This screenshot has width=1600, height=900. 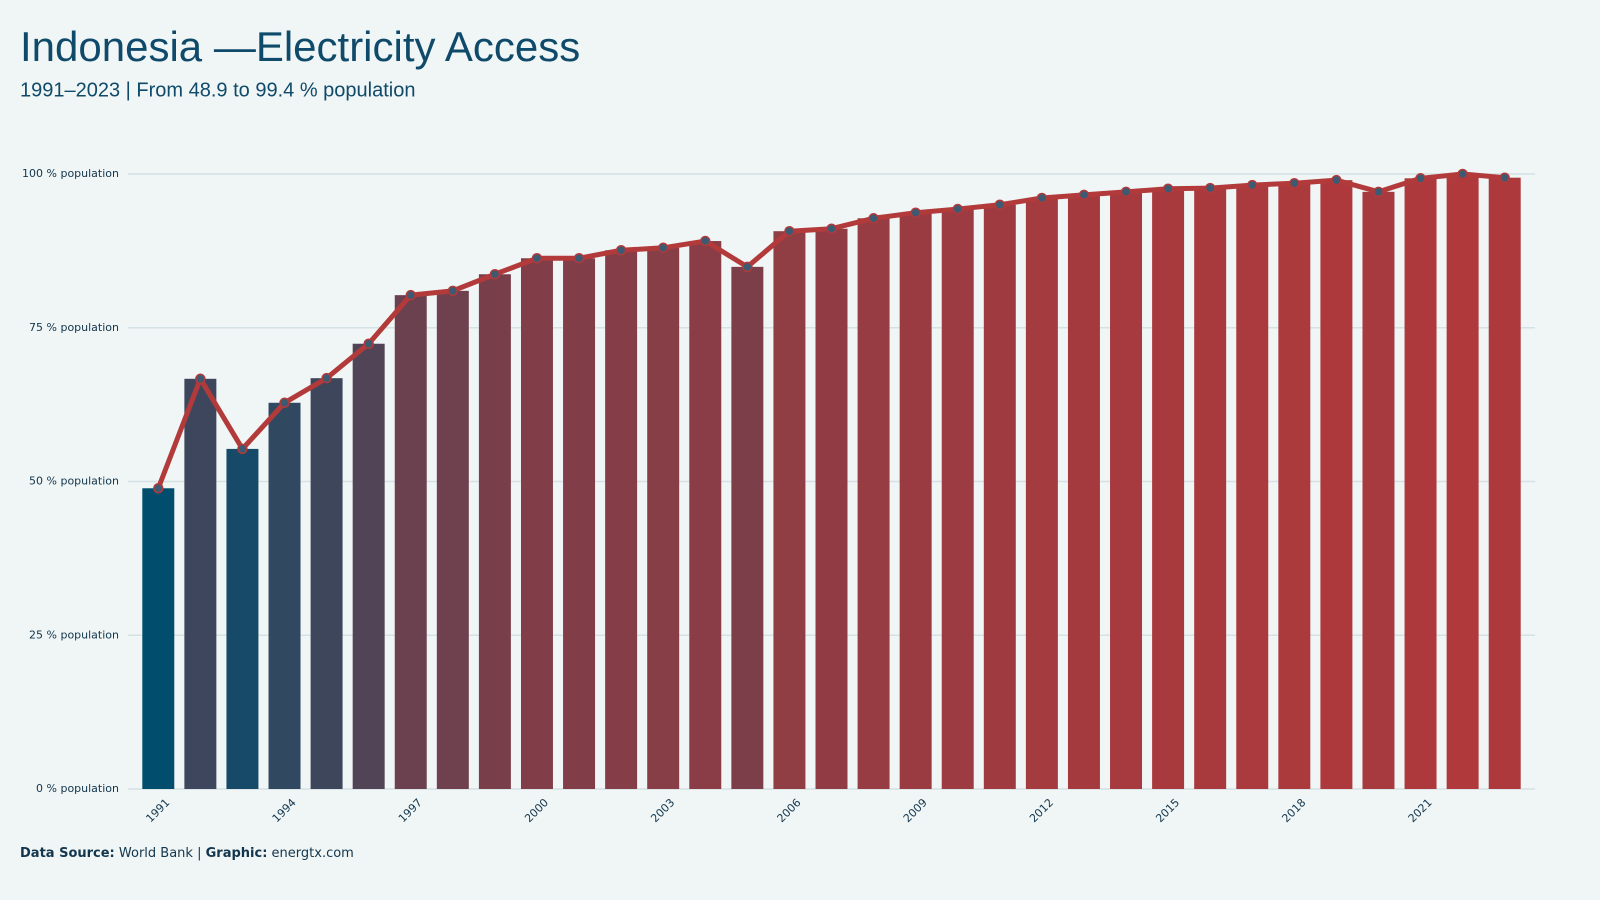 I want to click on y-tick-label: 25 % population, so click(x=74, y=634).